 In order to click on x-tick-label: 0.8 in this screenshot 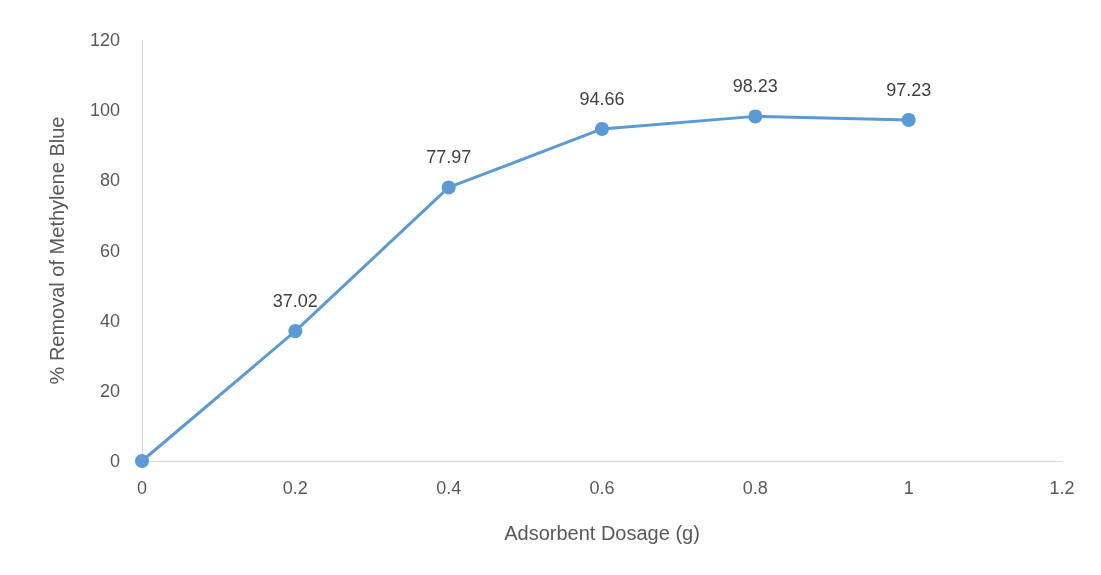, I will do `click(755, 488)`.